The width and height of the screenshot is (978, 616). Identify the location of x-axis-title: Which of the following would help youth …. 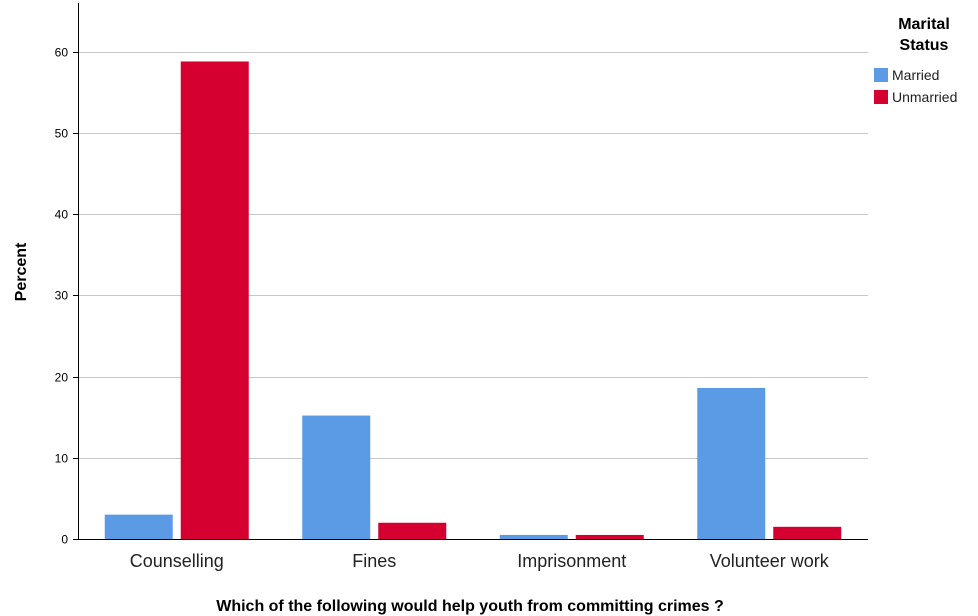
(470, 606).